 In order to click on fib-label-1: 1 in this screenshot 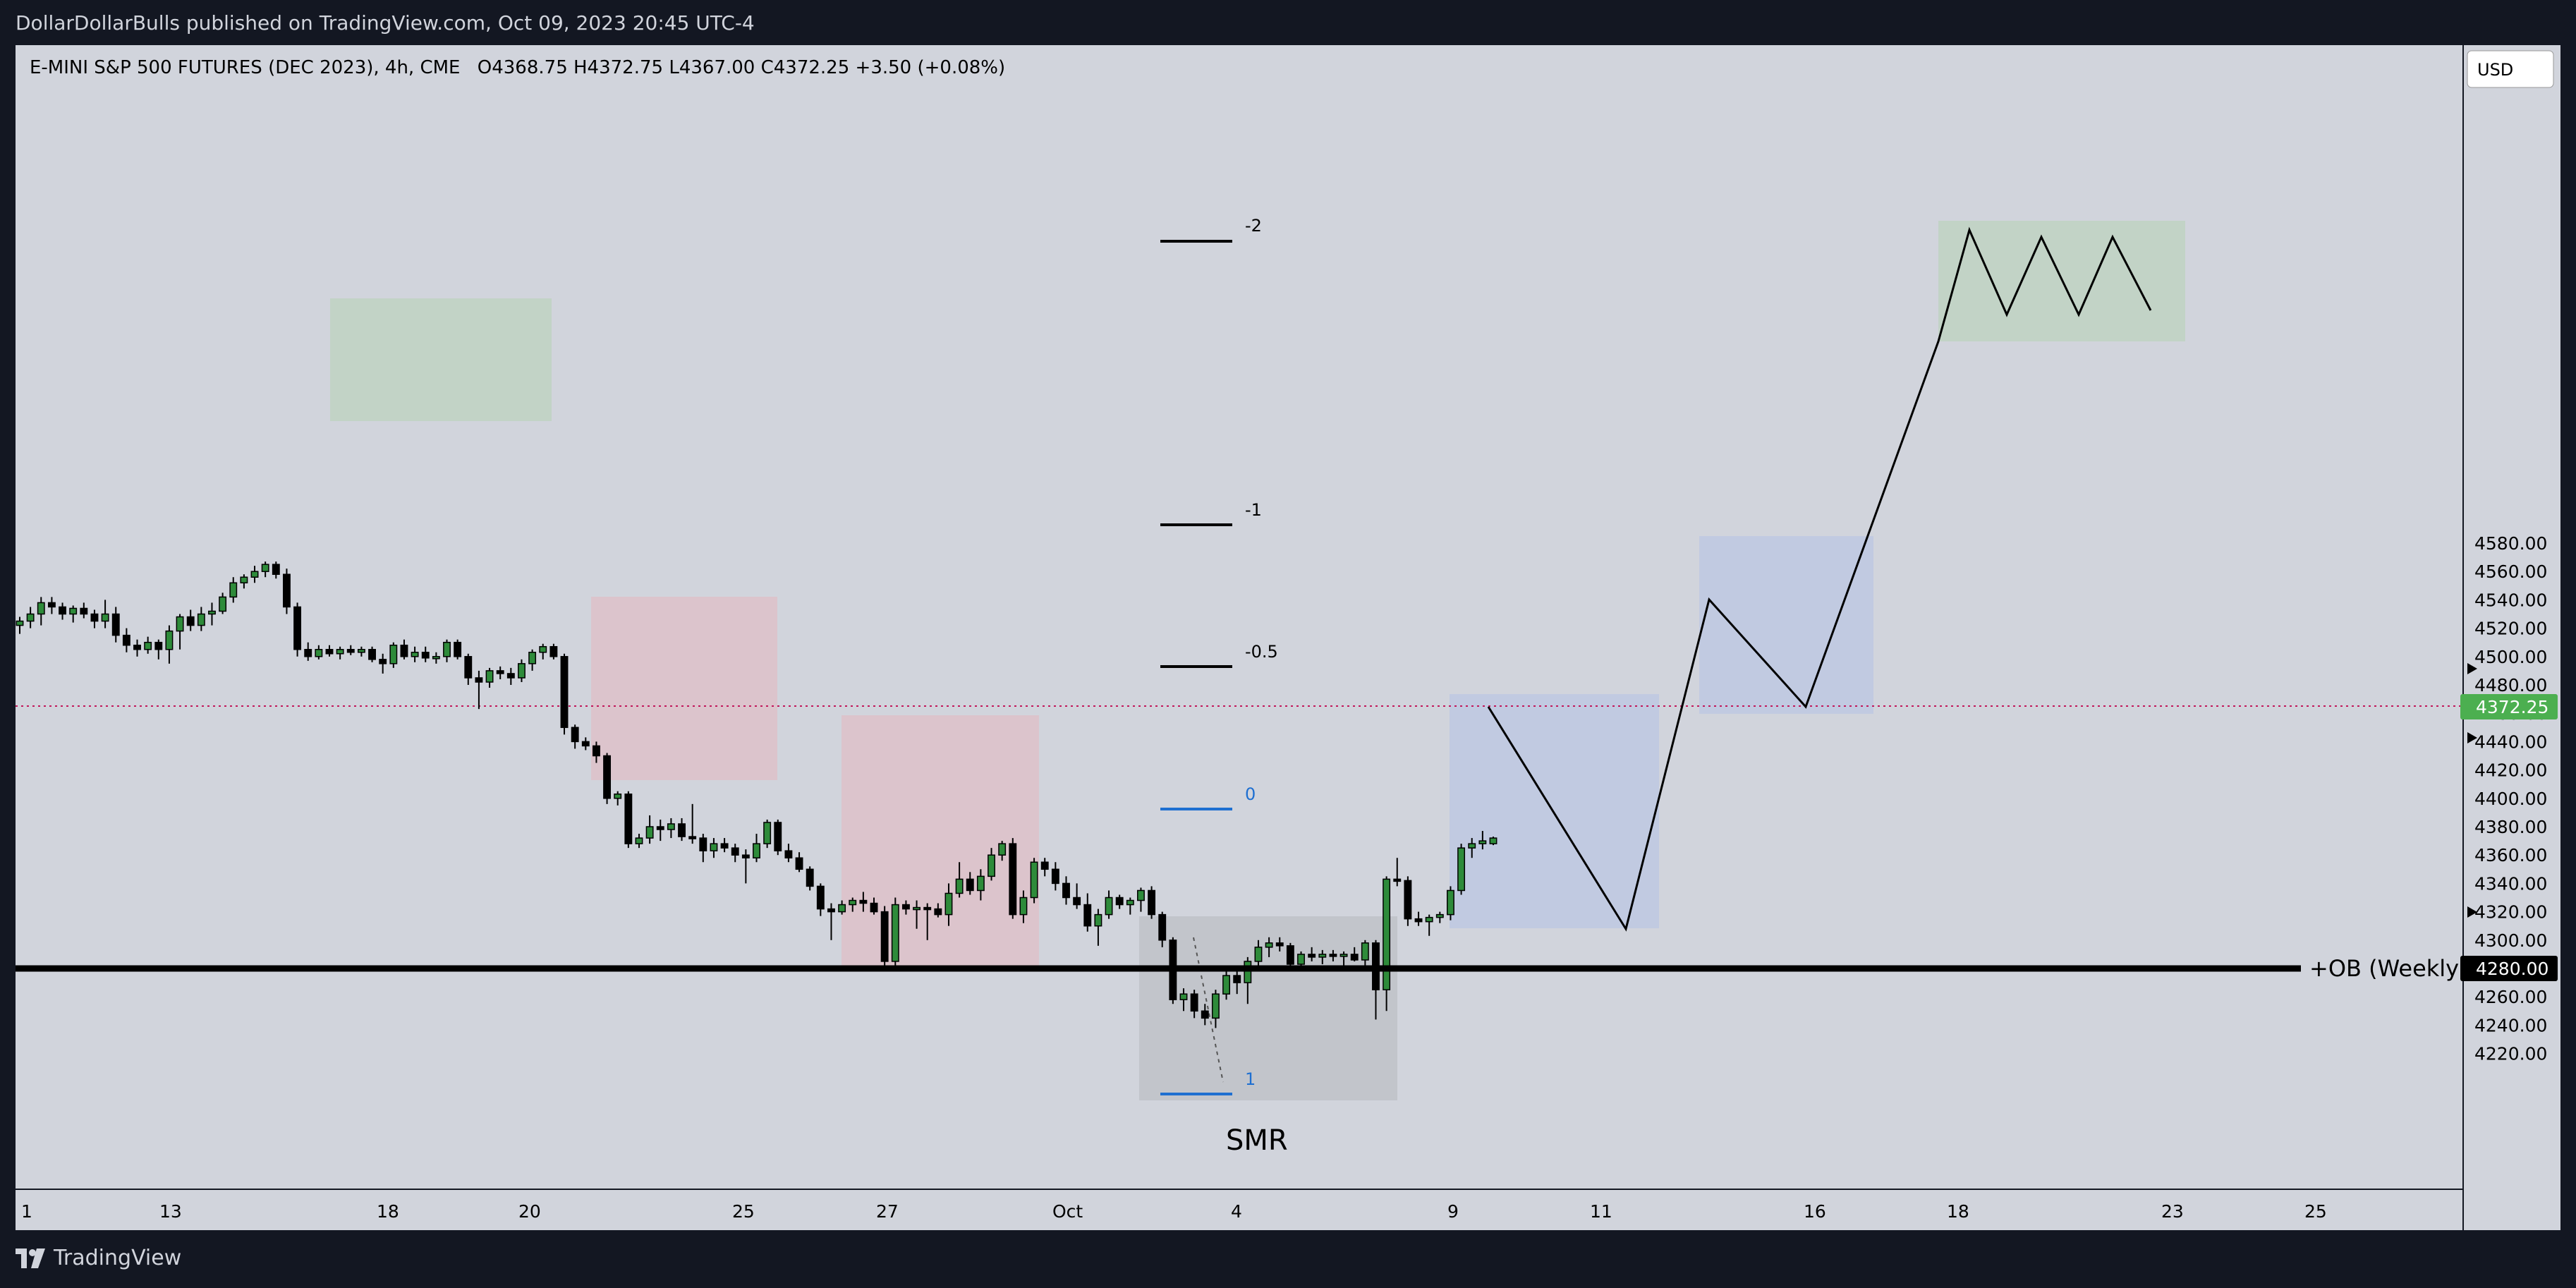, I will do `click(1250, 1079)`.